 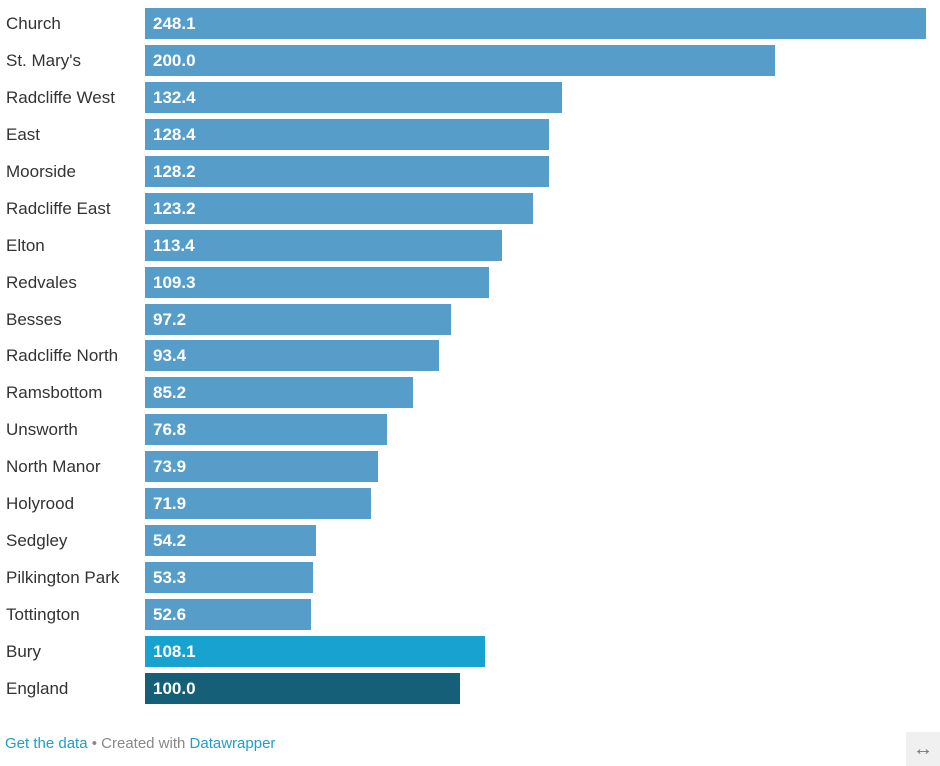 What do you see at coordinates (53, 467) in the screenshot?
I see `category-label: North Manor` at bounding box center [53, 467].